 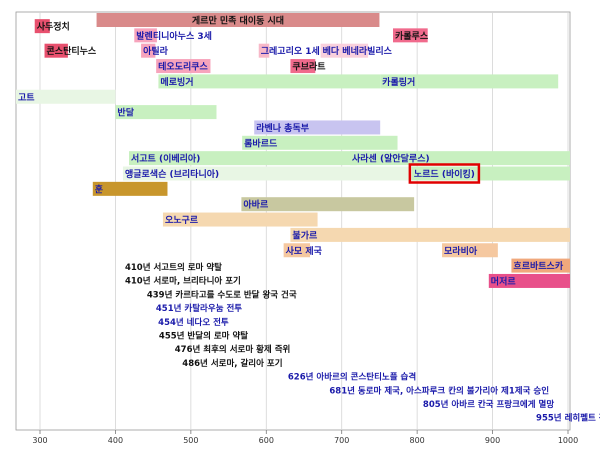 What do you see at coordinates (125, 113) in the screenshot?
I see `bar-label: 반달` at bounding box center [125, 113].